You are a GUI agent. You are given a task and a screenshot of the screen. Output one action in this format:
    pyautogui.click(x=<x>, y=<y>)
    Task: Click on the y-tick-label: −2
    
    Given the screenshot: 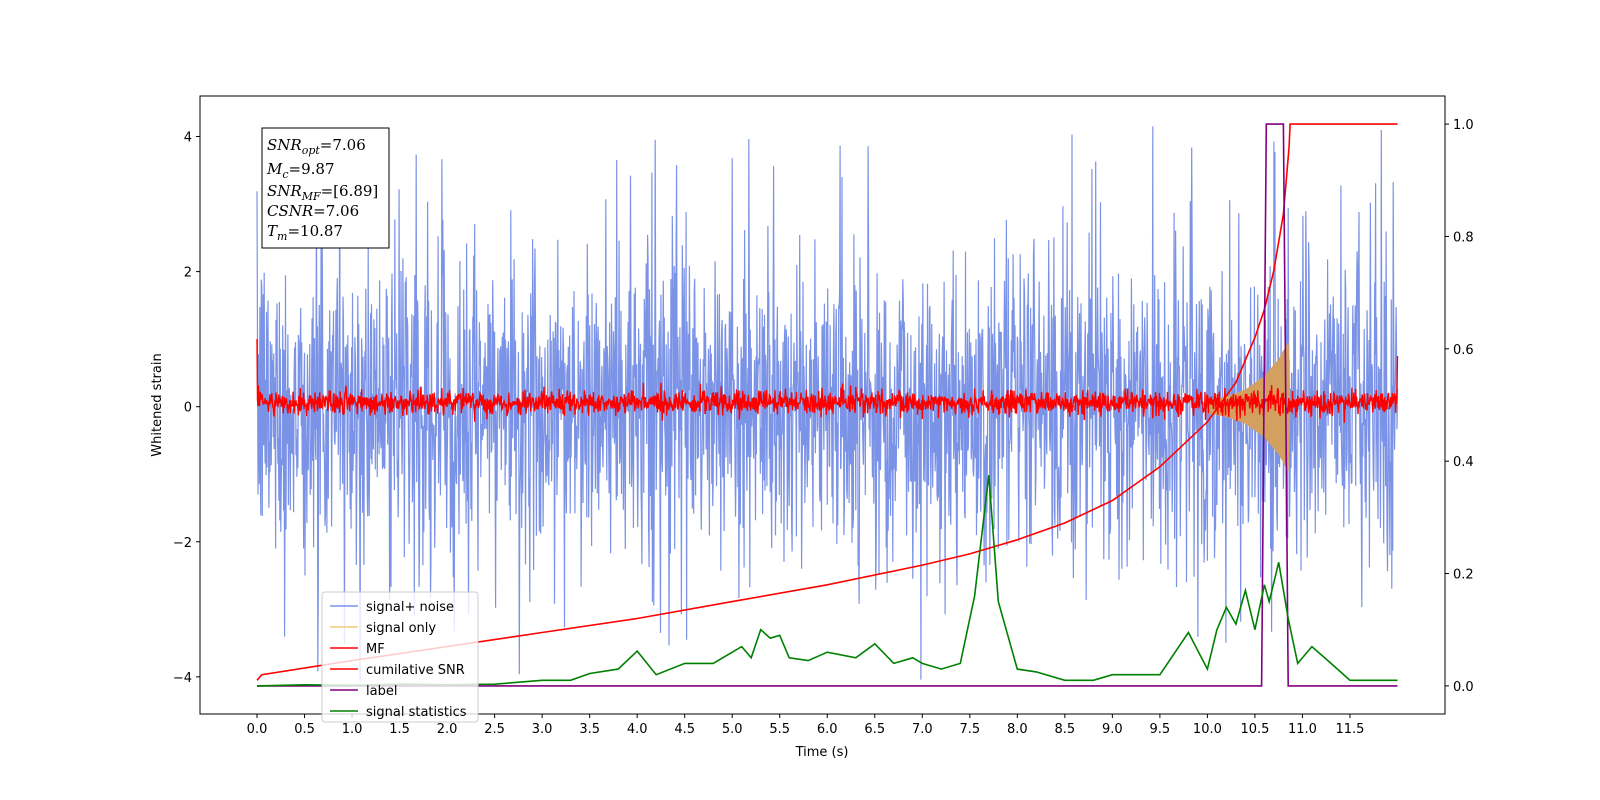 What is the action you would take?
    pyautogui.click(x=182, y=543)
    